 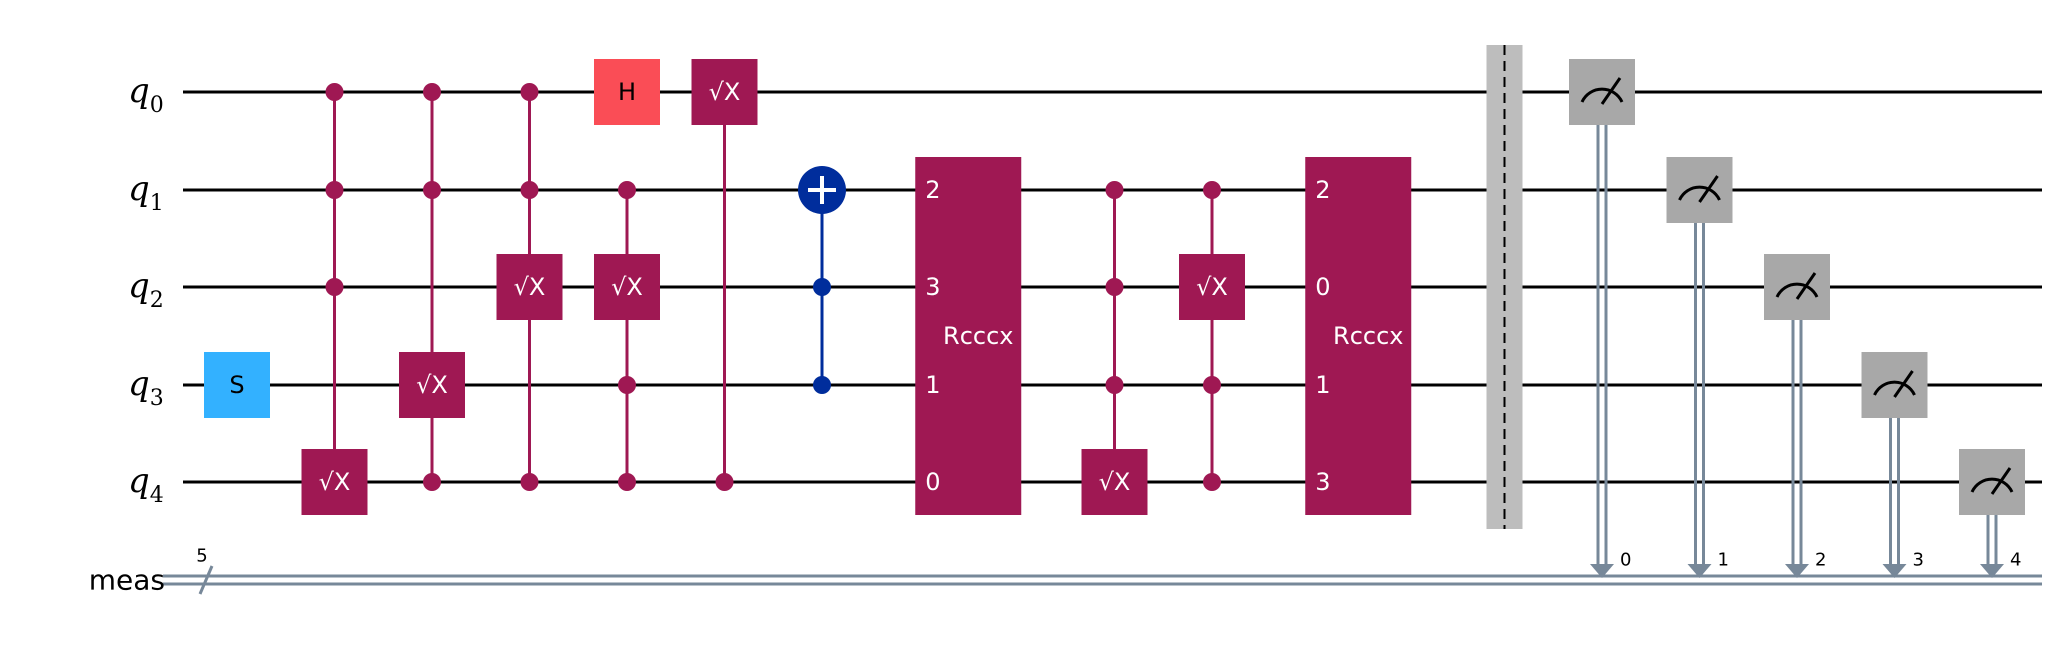 I want to click on classical-bus-slash, so click(x=206, y=580).